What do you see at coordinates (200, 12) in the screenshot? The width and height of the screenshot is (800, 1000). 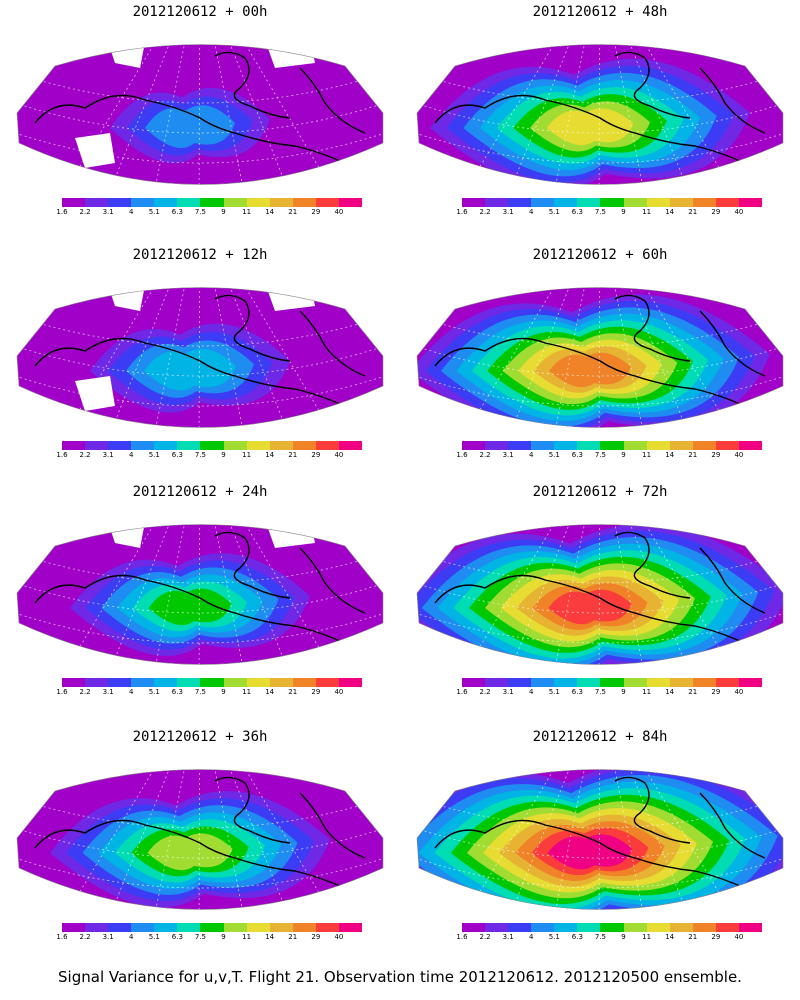 I see `panel-title: 2012120612 + 00h` at bounding box center [200, 12].